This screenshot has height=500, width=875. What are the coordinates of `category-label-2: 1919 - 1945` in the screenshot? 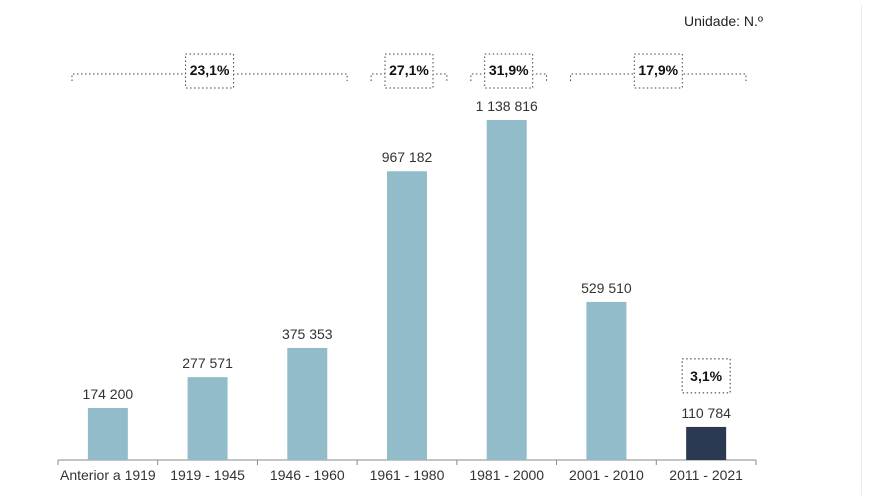 It's located at (207, 475).